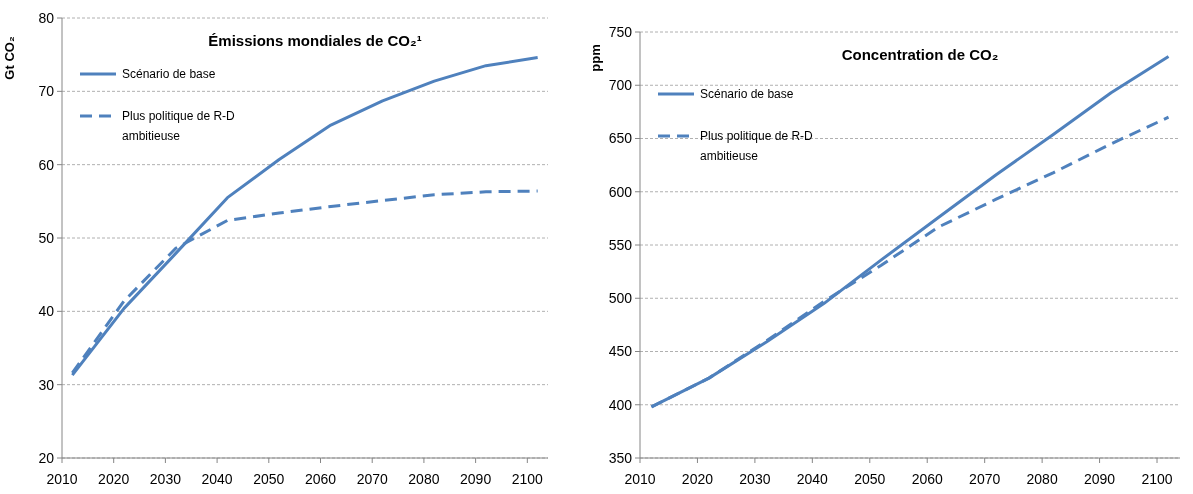  What do you see at coordinates (620, 31) in the screenshot?
I see `y-tick-label: 750` at bounding box center [620, 31].